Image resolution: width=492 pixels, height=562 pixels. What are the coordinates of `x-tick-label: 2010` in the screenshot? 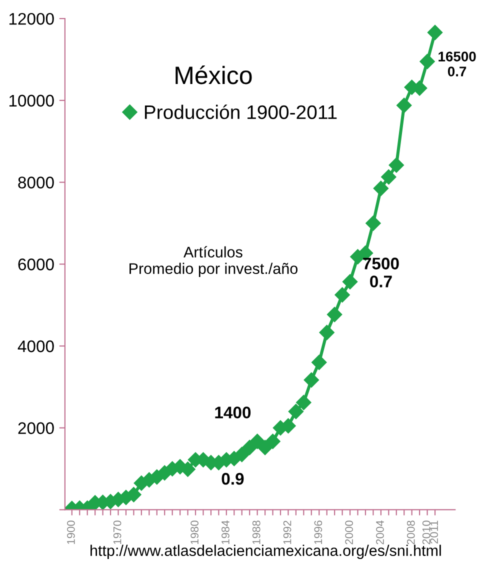 It's located at (426, 532).